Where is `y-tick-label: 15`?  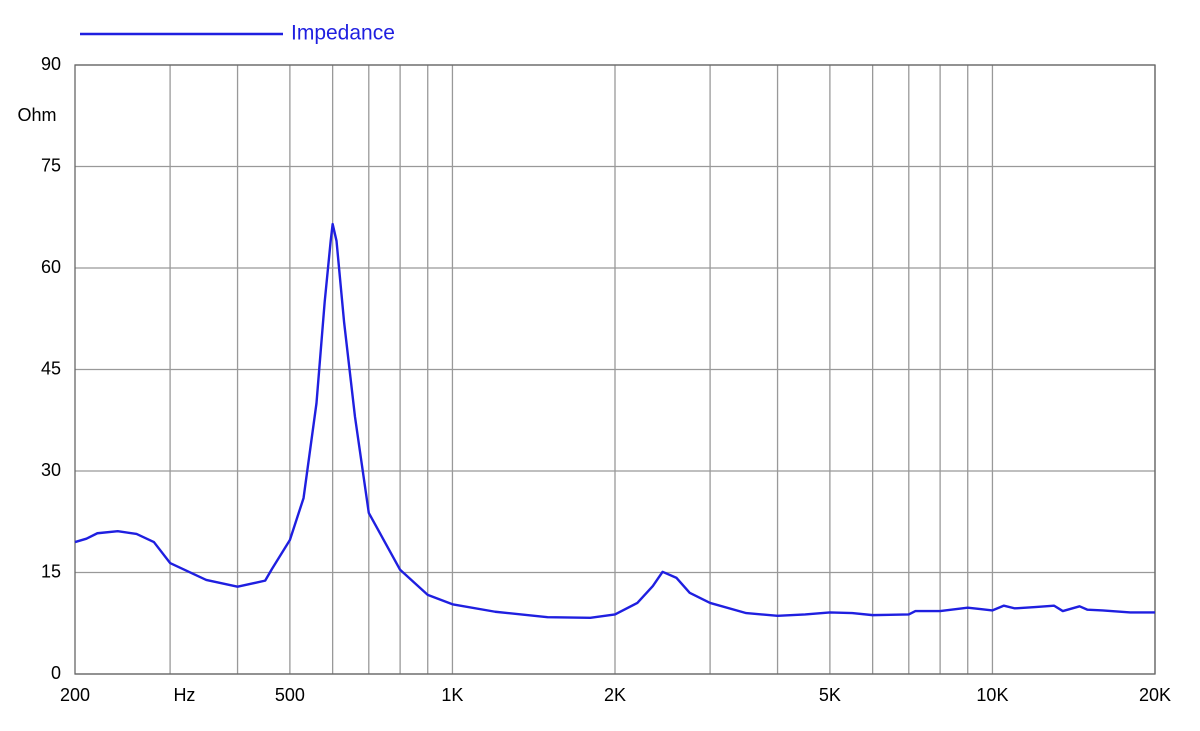
y-tick-label: 15 is located at coordinates (51, 571).